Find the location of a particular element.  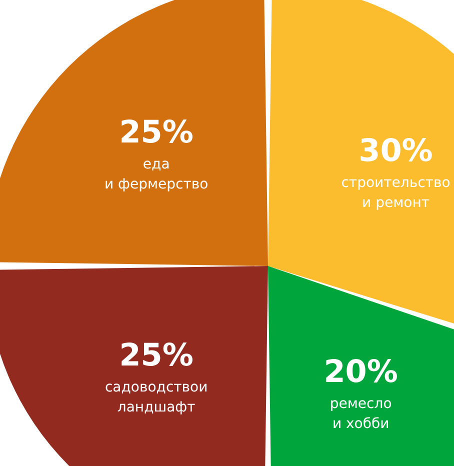

slice-label: садоводствои ландшафт is located at coordinates (156, 398).